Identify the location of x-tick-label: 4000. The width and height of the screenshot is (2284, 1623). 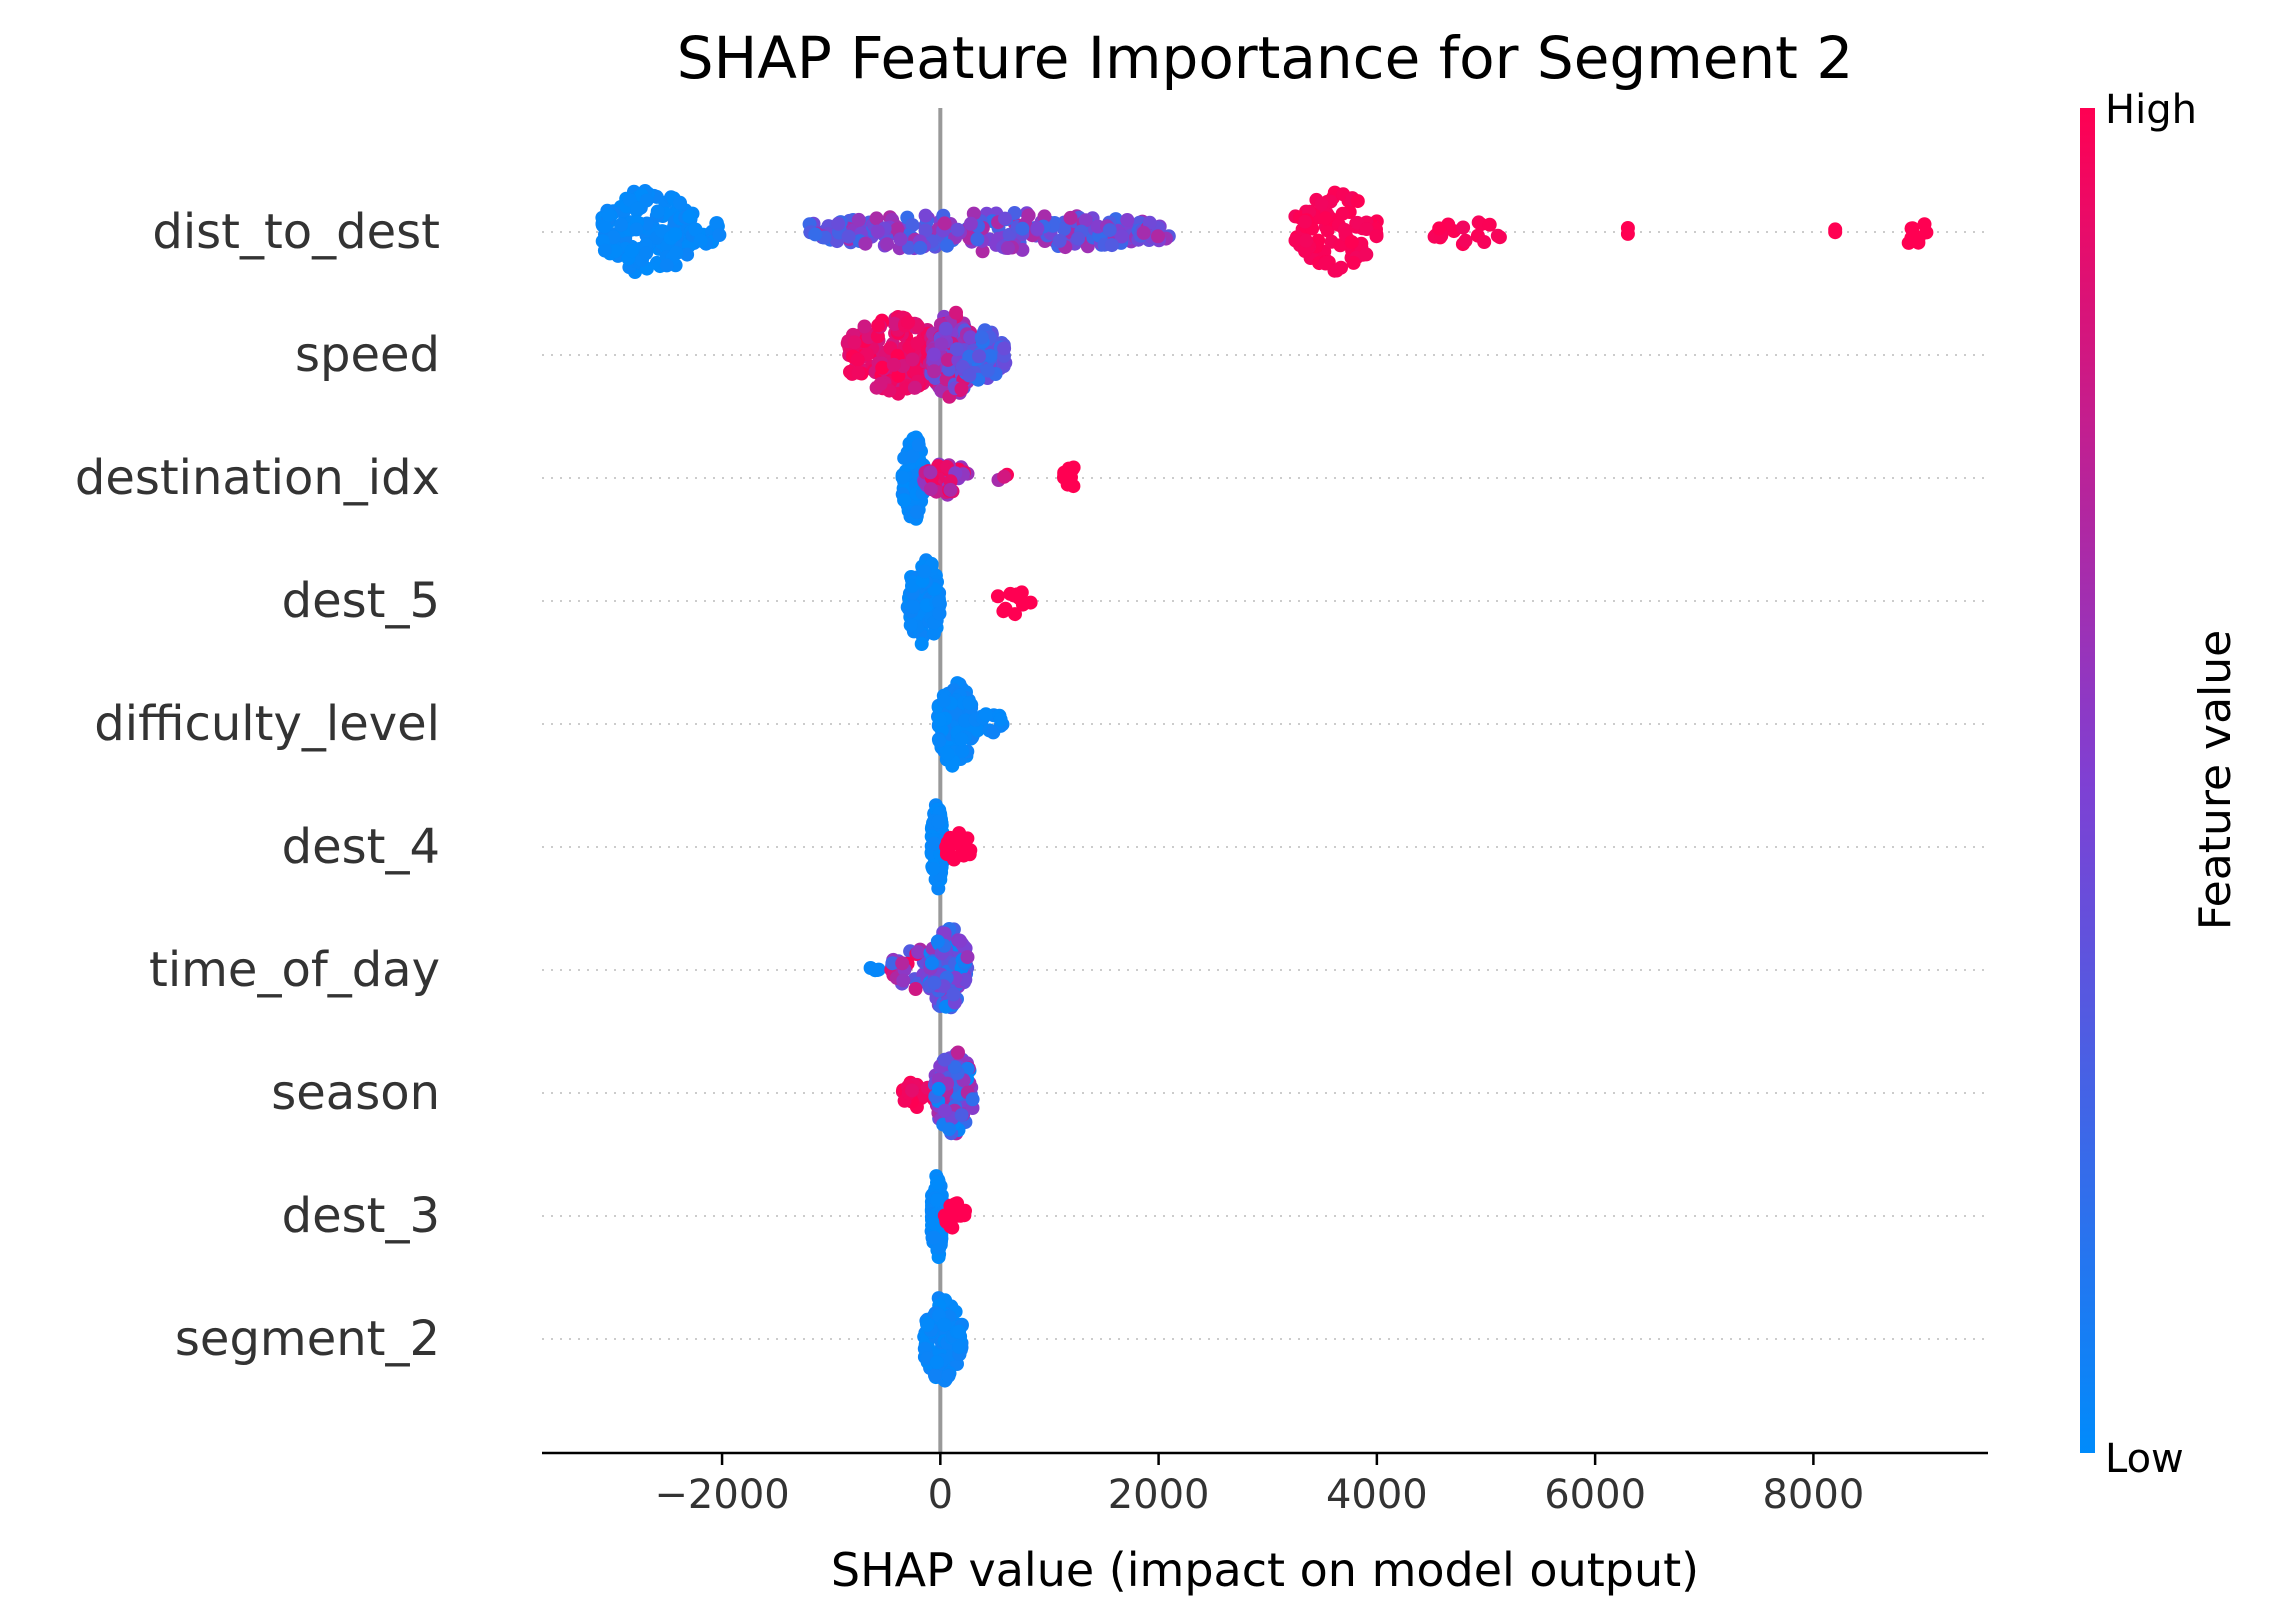
(1377, 1495).